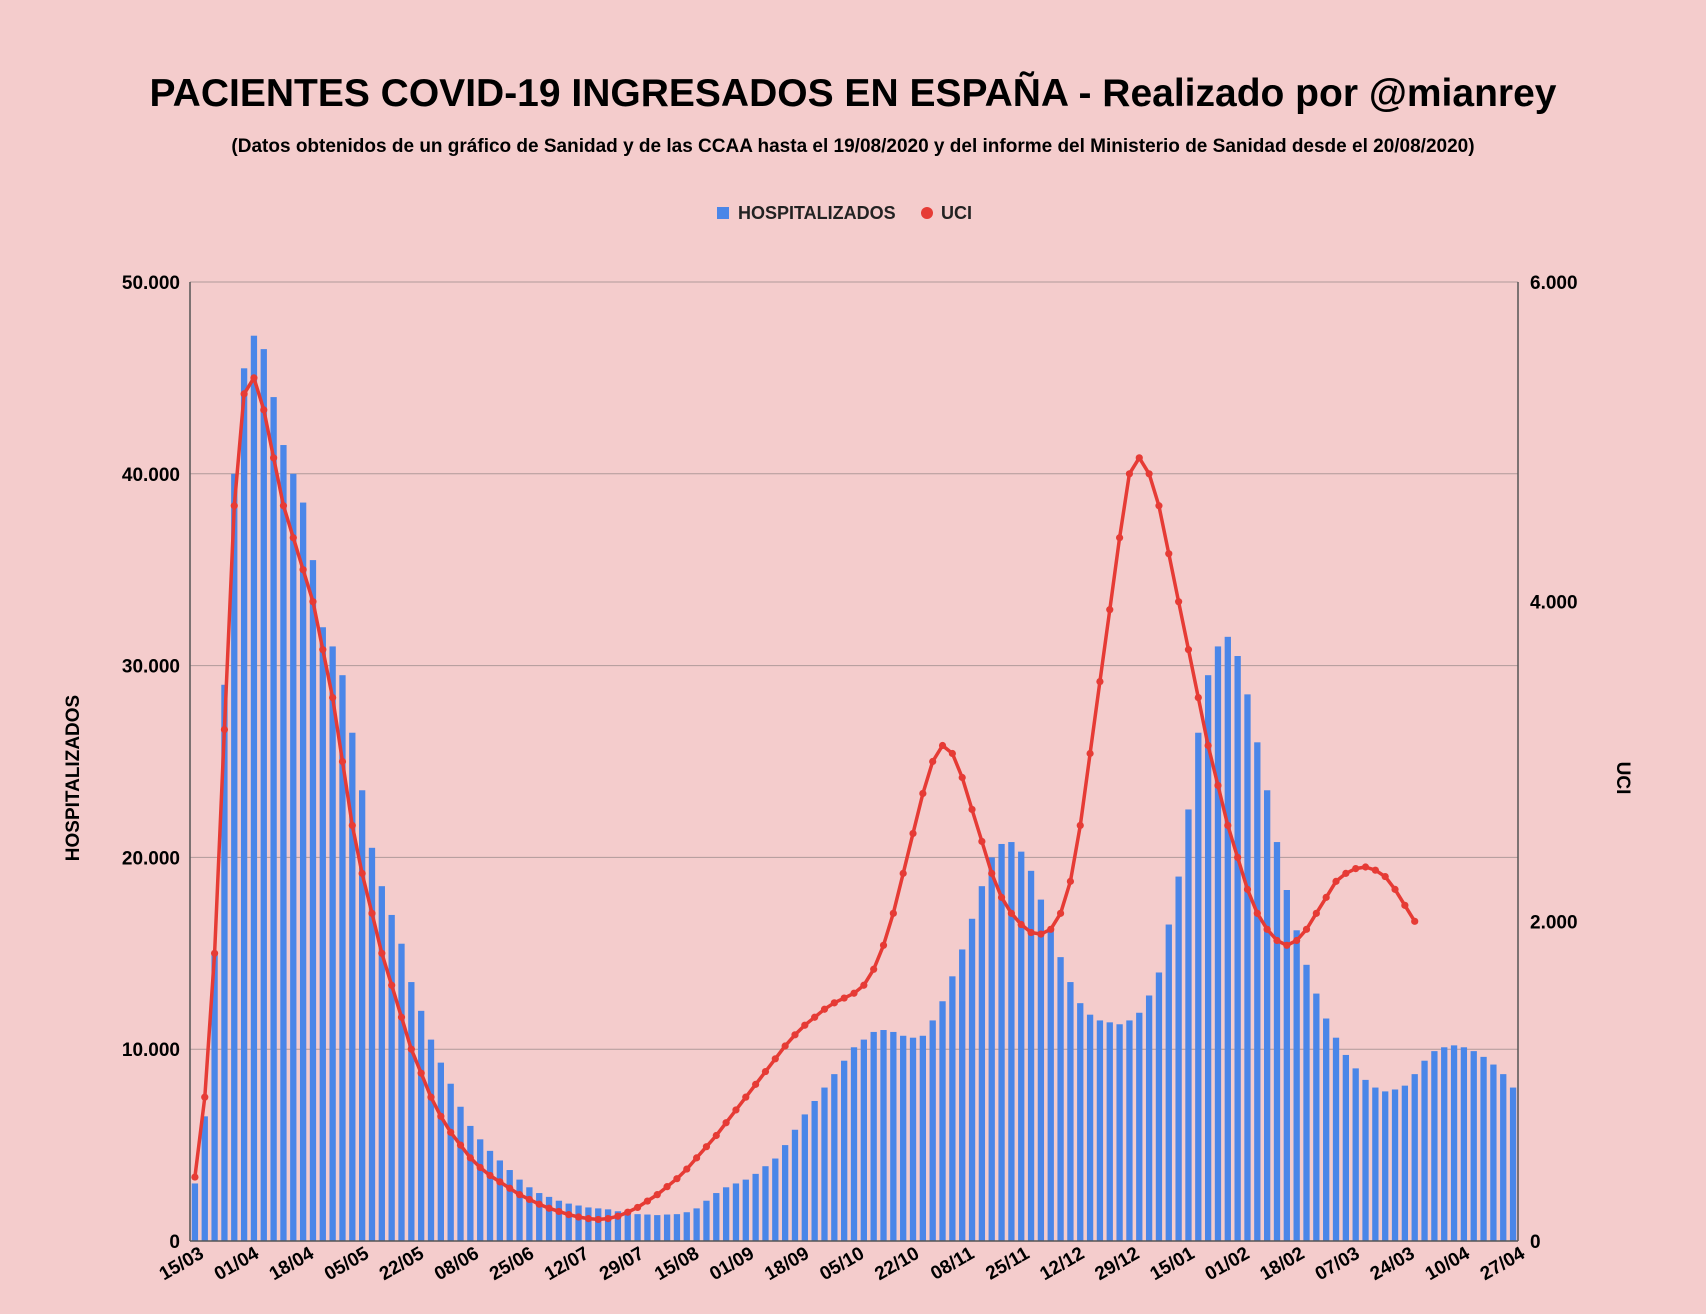 Image resolution: width=1706 pixels, height=1314 pixels. I want to click on x-tick-label: 22/10, so click(897, 1264).